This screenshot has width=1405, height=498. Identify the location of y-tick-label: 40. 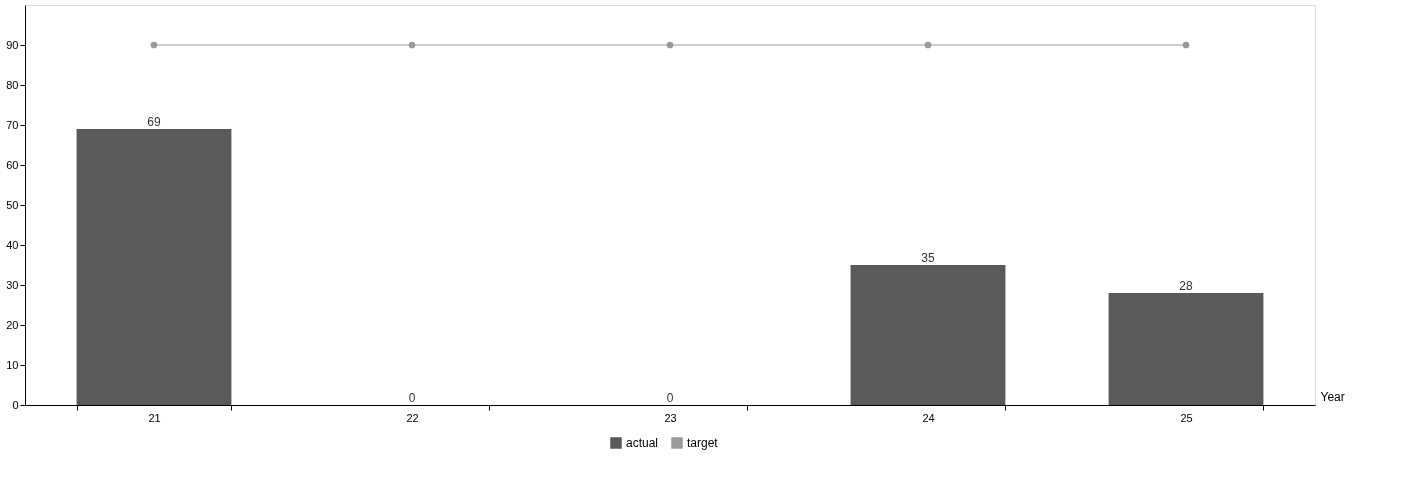
(12, 244).